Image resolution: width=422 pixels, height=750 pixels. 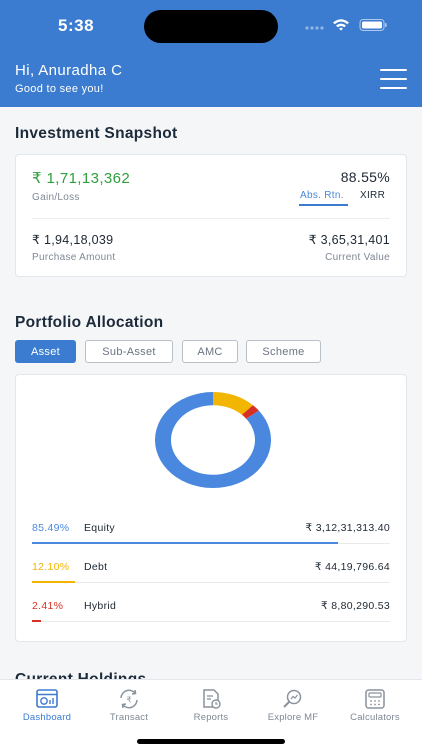 I want to click on debt-slice, so click(x=233, y=403).